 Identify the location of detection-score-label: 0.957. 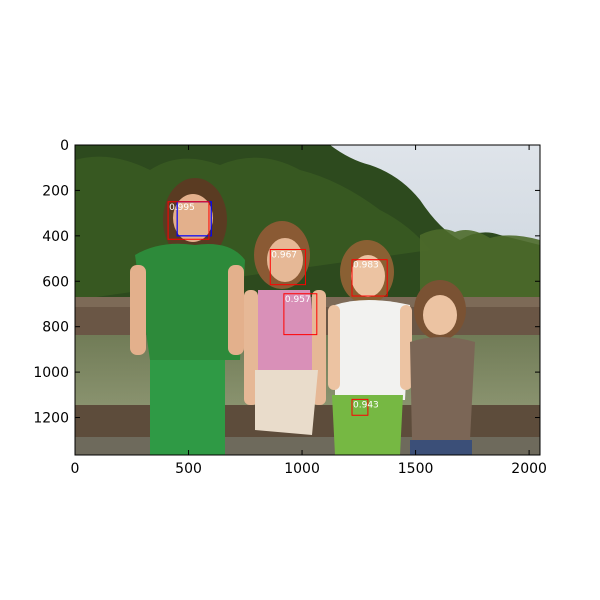
(298, 300).